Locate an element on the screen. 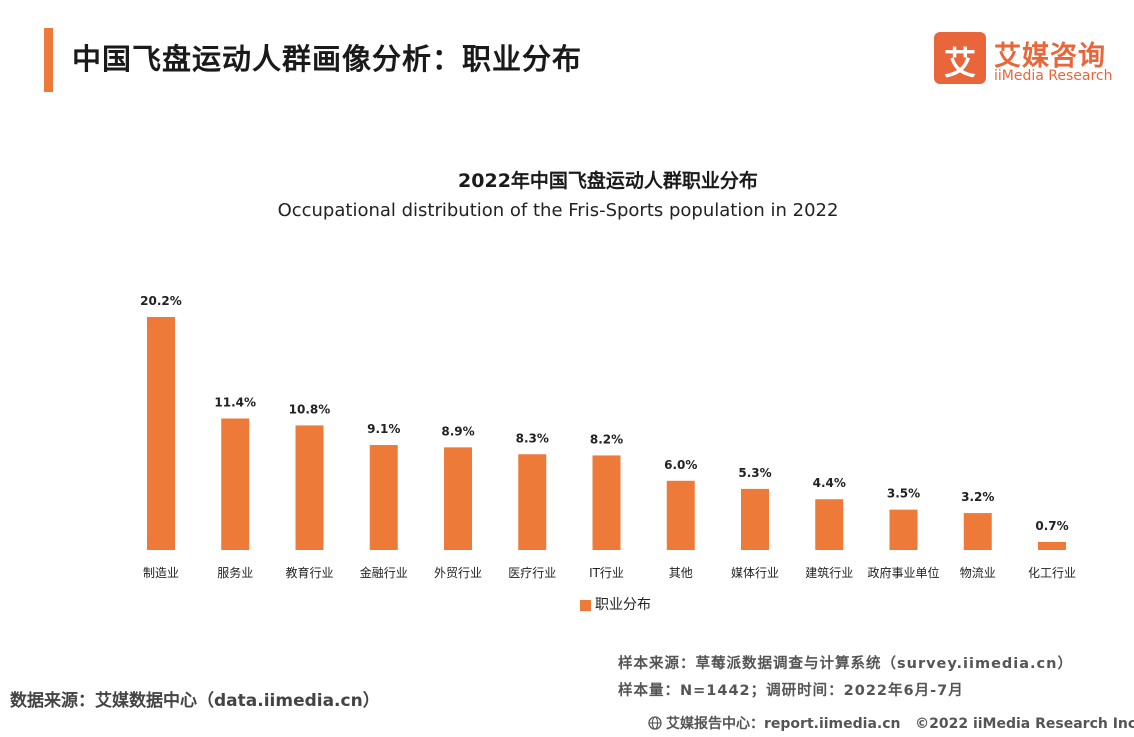  logo-mark-icon: 艾 is located at coordinates (960, 58).